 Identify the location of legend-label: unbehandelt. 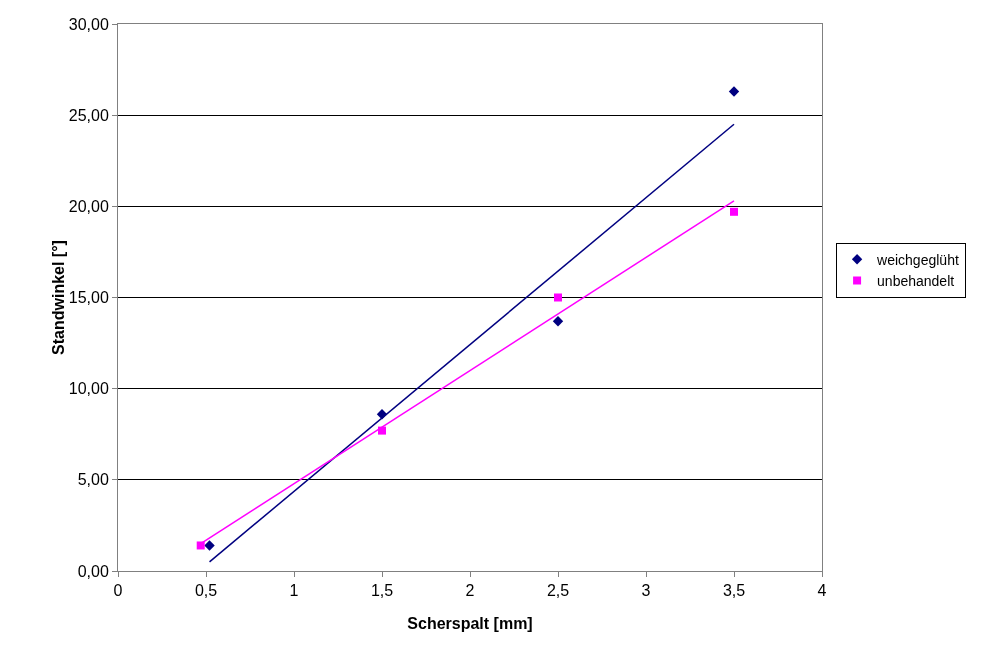
(916, 280).